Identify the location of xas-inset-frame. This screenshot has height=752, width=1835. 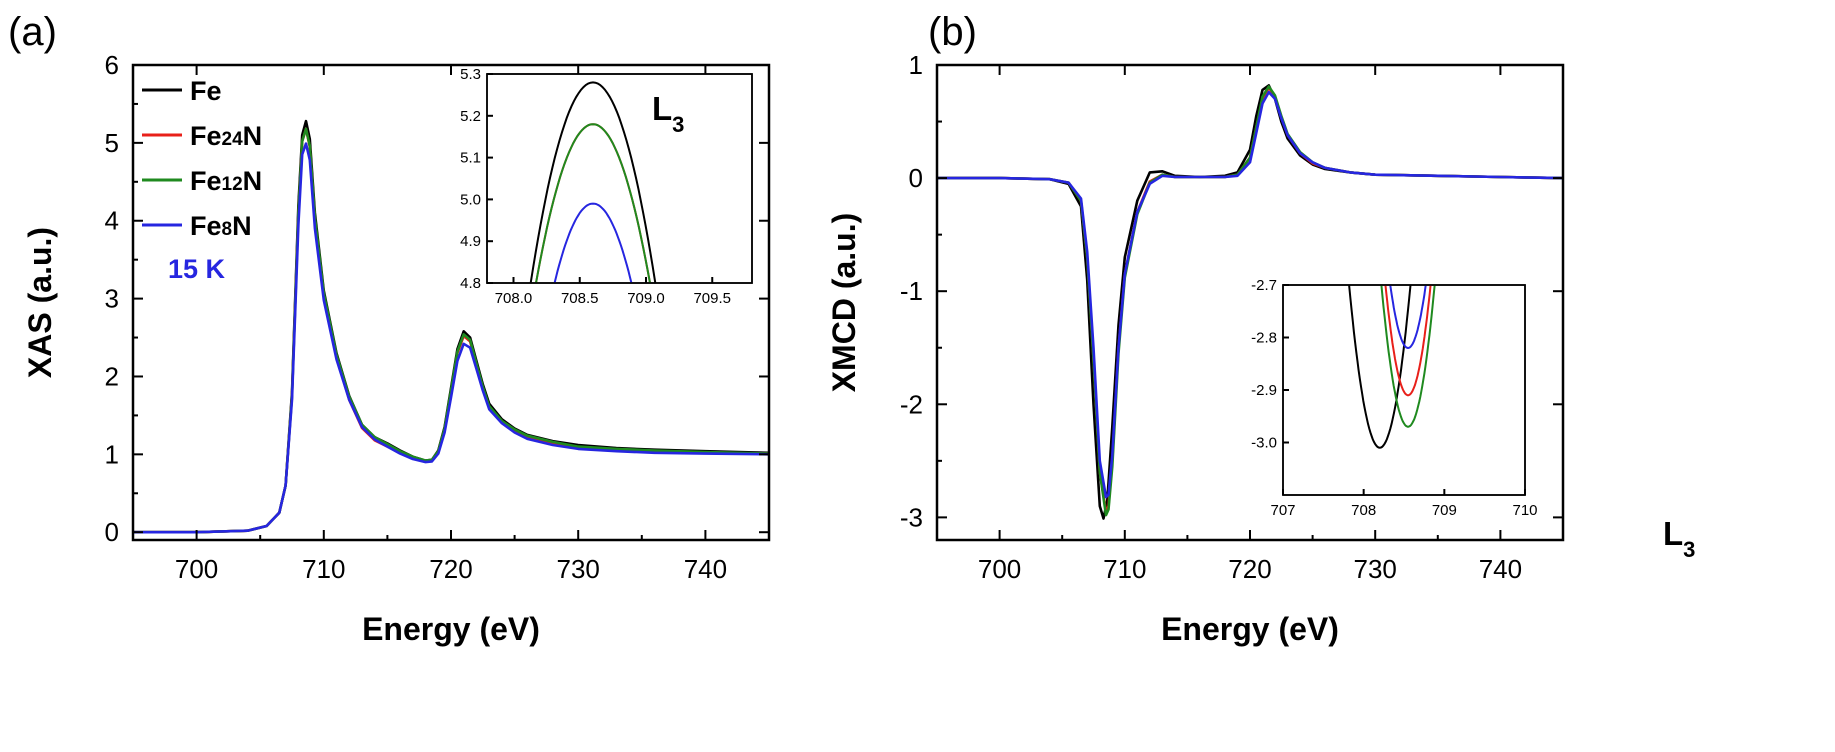
(619, 178).